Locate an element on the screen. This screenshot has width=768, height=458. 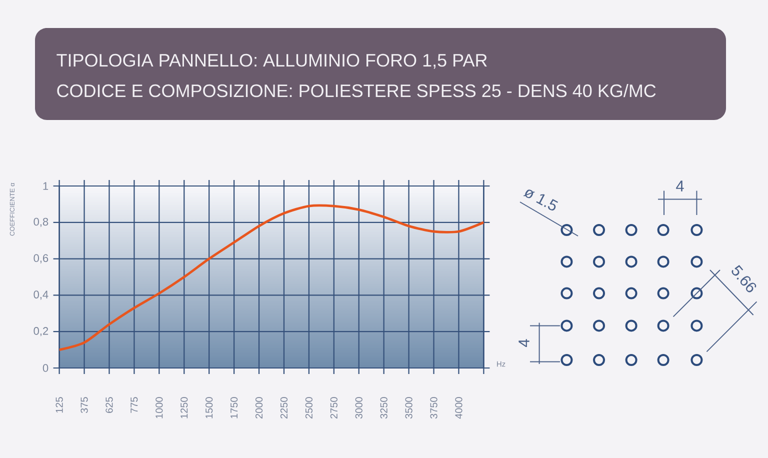
x-tick-label: 4000 is located at coordinates (458, 408).